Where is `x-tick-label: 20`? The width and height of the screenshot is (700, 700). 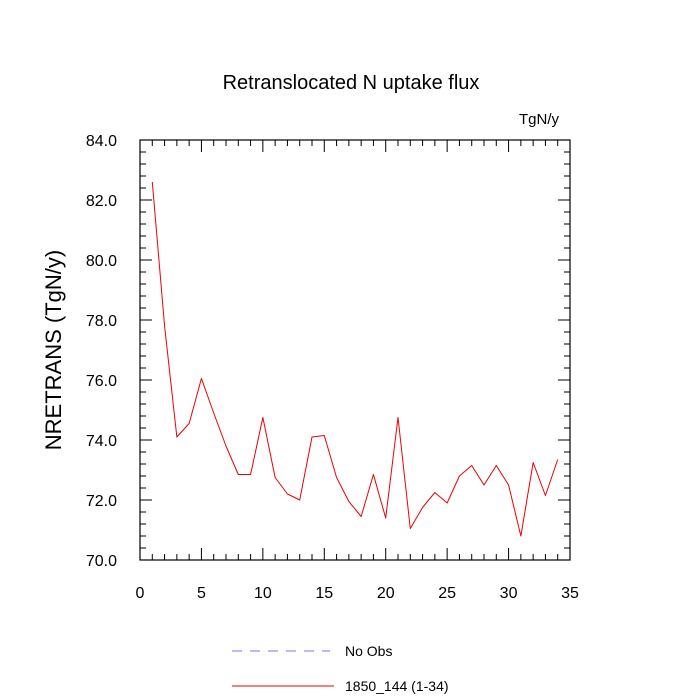
x-tick-label: 20 is located at coordinates (386, 593).